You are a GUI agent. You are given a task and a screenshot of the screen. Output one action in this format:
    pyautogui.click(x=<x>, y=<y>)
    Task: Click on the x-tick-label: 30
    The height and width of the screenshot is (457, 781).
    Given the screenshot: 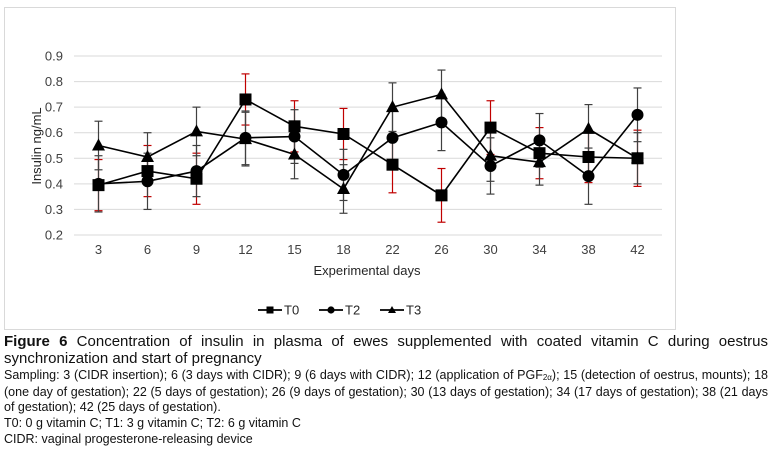 What is the action you would take?
    pyautogui.click(x=490, y=249)
    